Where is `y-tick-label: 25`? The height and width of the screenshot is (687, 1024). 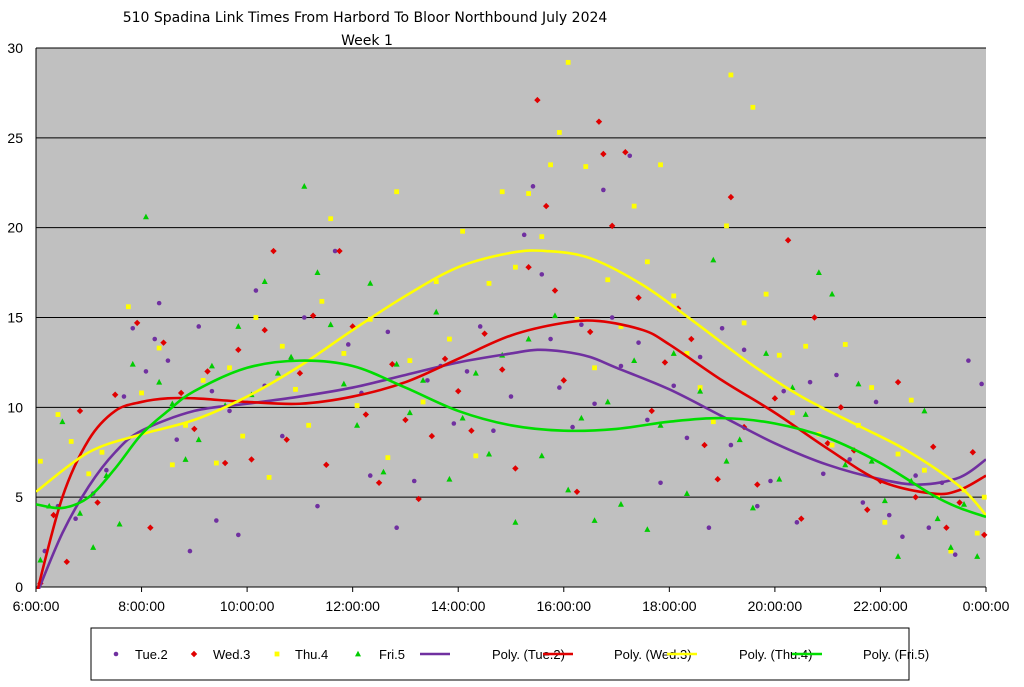
y-tick-label: 25 is located at coordinates (15, 138).